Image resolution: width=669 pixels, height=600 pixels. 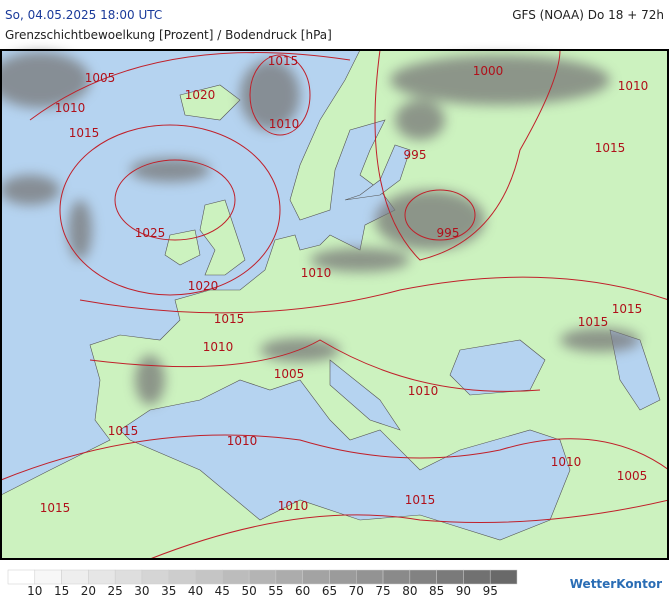 What do you see at coordinates (248, 591) in the screenshot?
I see `legend-tick-label: 50` at bounding box center [248, 591].